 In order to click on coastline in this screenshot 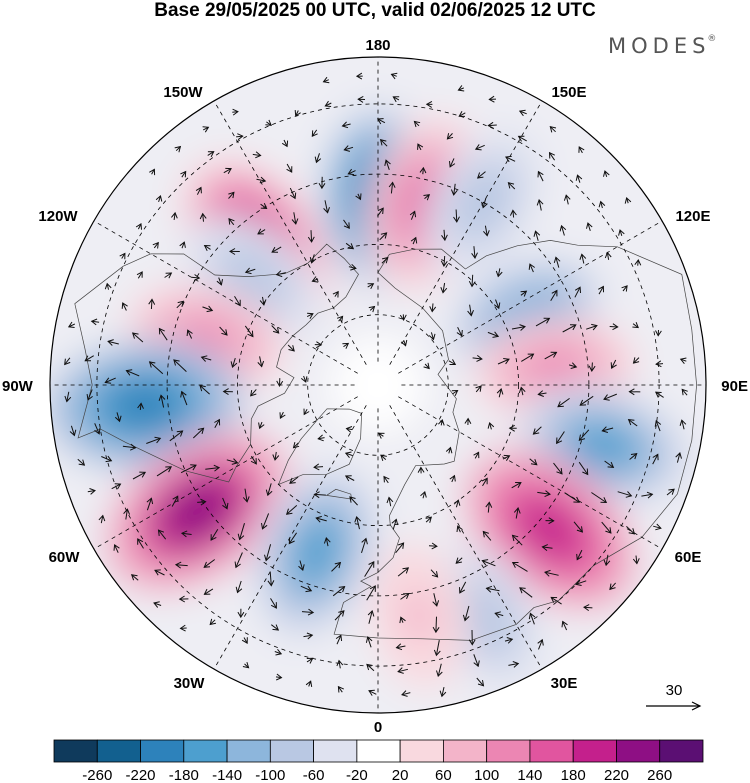, I will do `click(319, 447)`.